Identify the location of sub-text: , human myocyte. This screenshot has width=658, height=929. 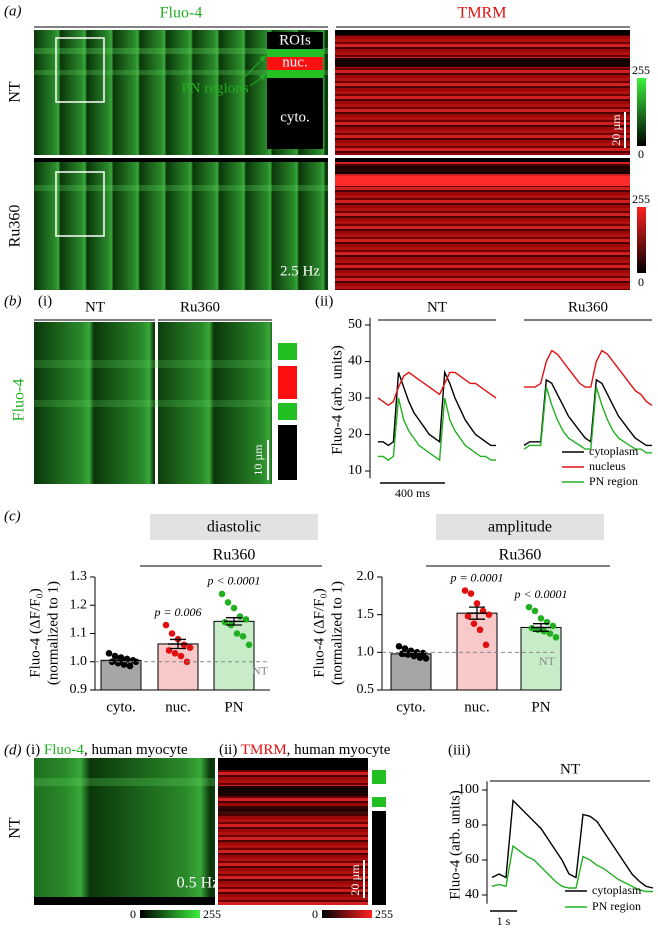
(136, 750).